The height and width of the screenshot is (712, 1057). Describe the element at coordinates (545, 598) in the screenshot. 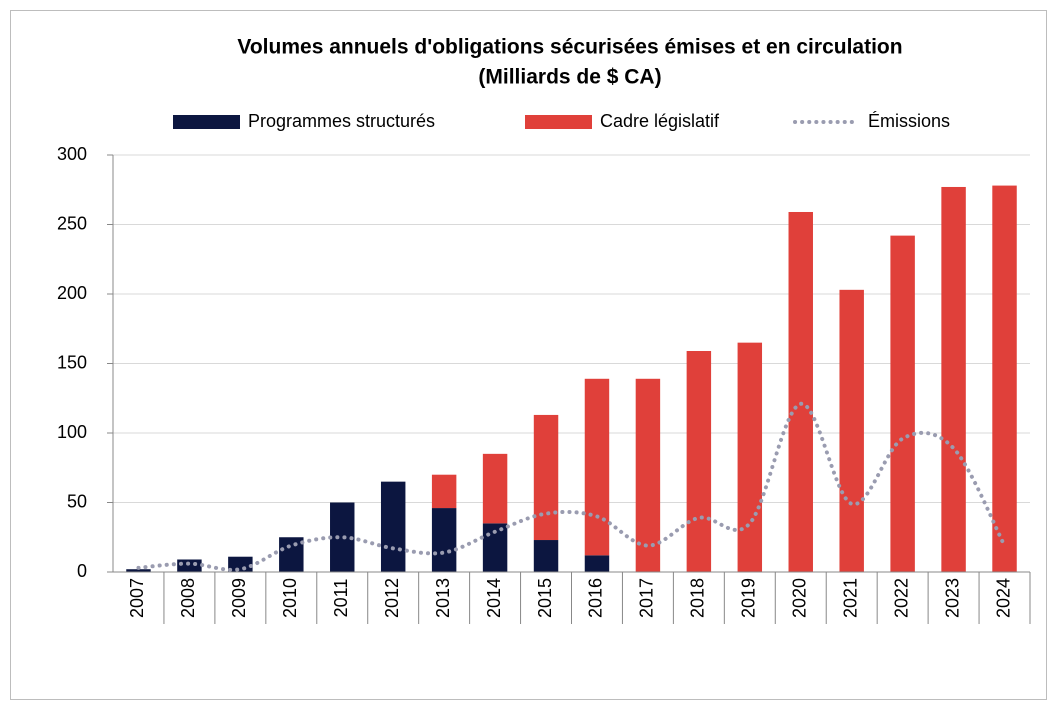

I see `x-tick-label: 2015` at that location.